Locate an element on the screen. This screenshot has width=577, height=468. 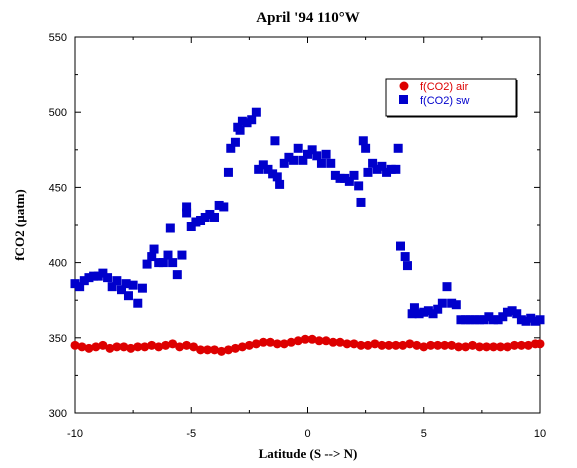
x-tick-label: 0 is located at coordinates (307, 434).